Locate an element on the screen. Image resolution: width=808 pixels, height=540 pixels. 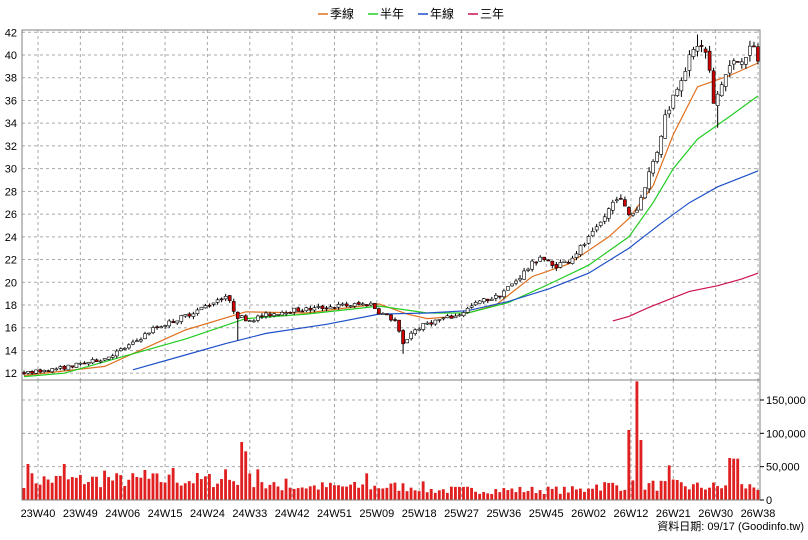
week-tick-label: 25W09 is located at coordinates (376, 514).